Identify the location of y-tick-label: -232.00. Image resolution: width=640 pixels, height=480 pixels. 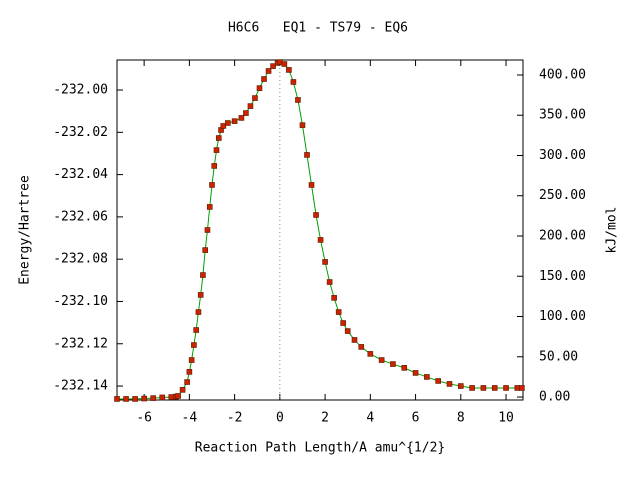
(80, 90).